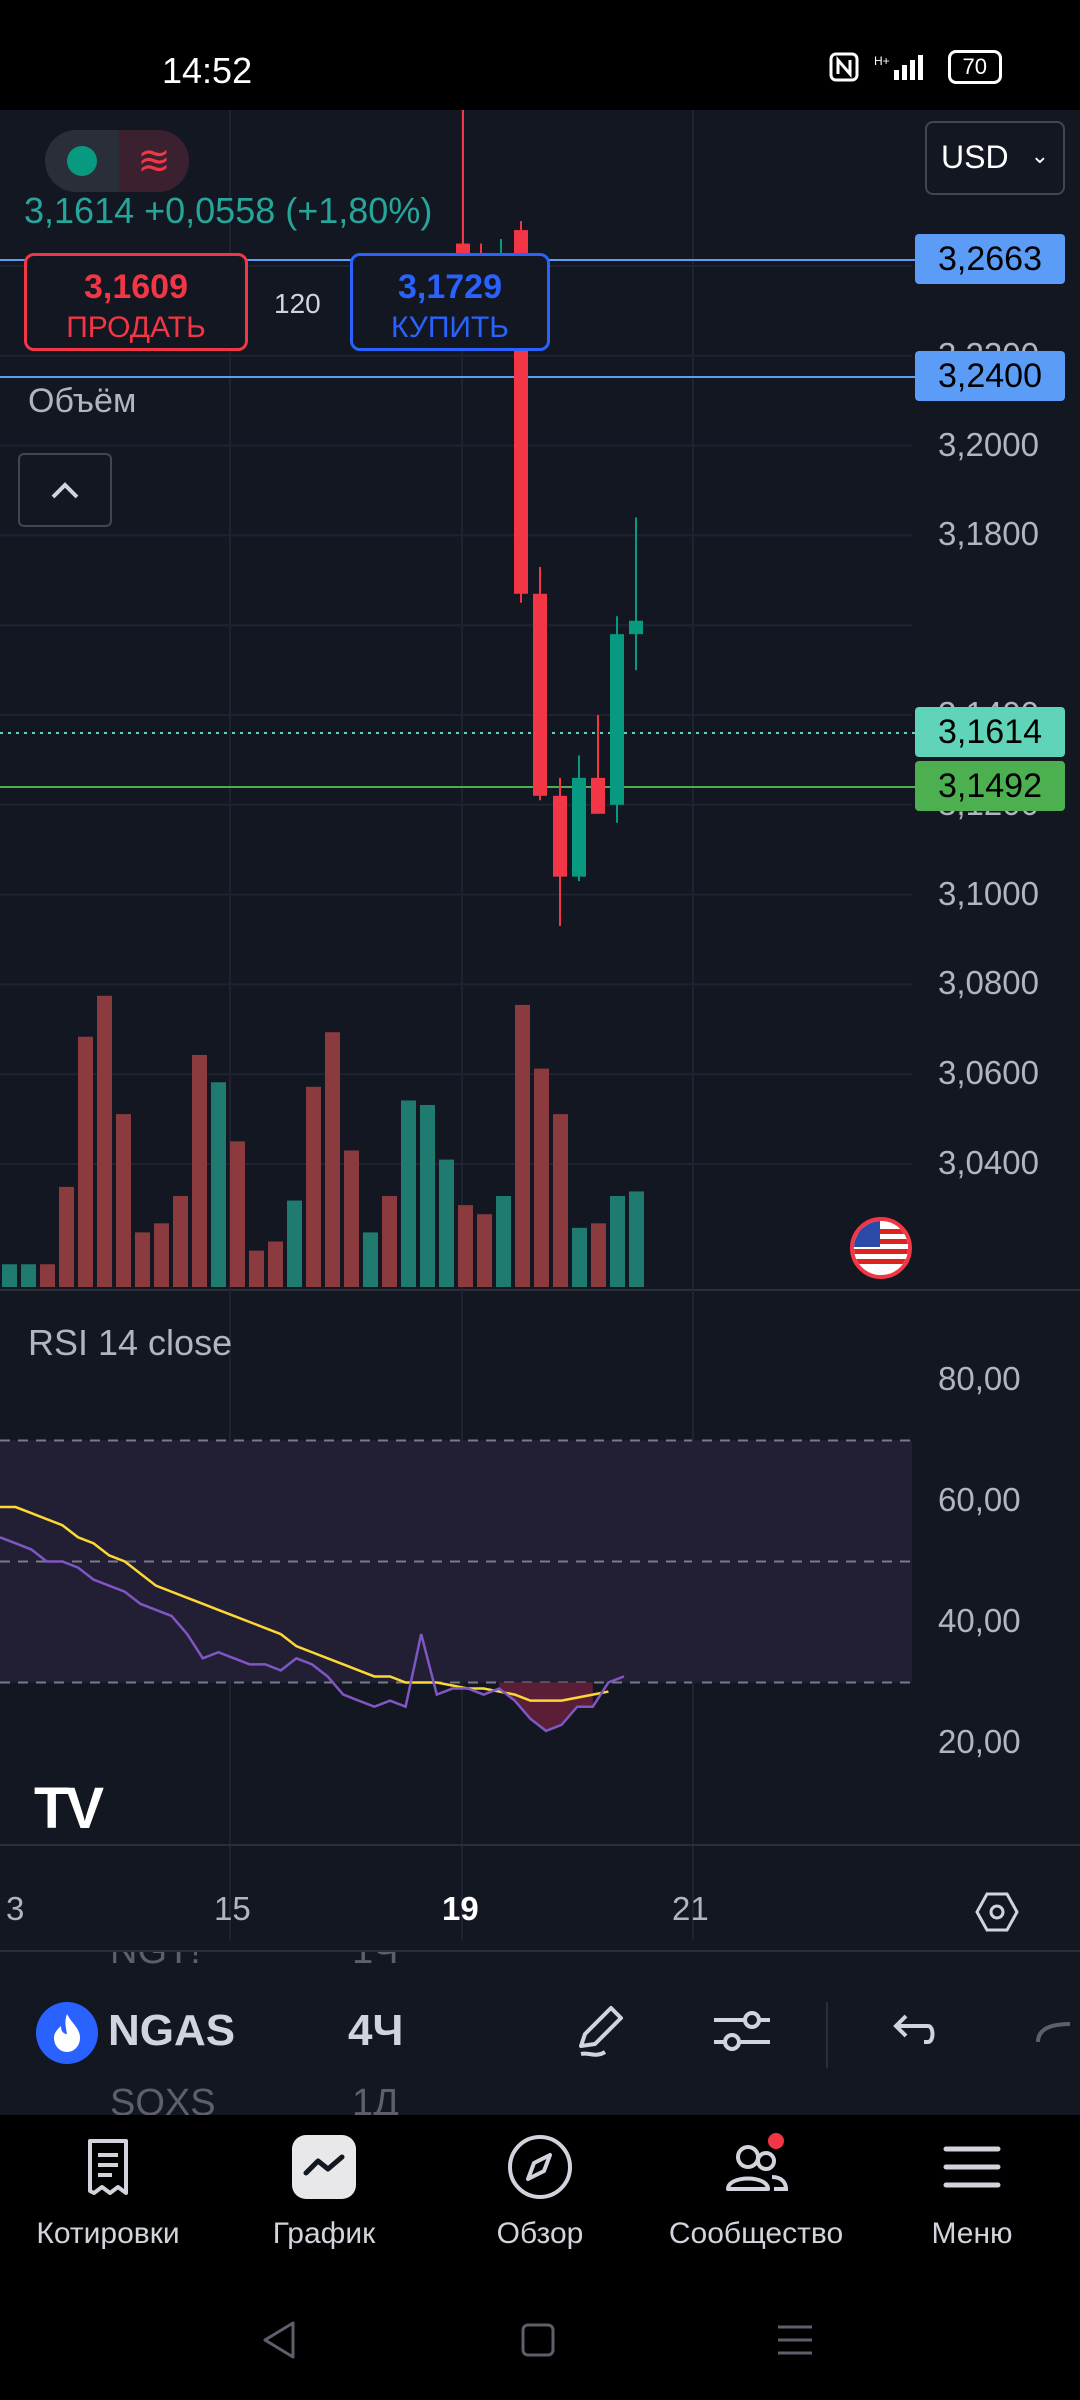  Describe the element at coordinates (882, 61) in the screenshot. I see `svg-text: H+` at that location.